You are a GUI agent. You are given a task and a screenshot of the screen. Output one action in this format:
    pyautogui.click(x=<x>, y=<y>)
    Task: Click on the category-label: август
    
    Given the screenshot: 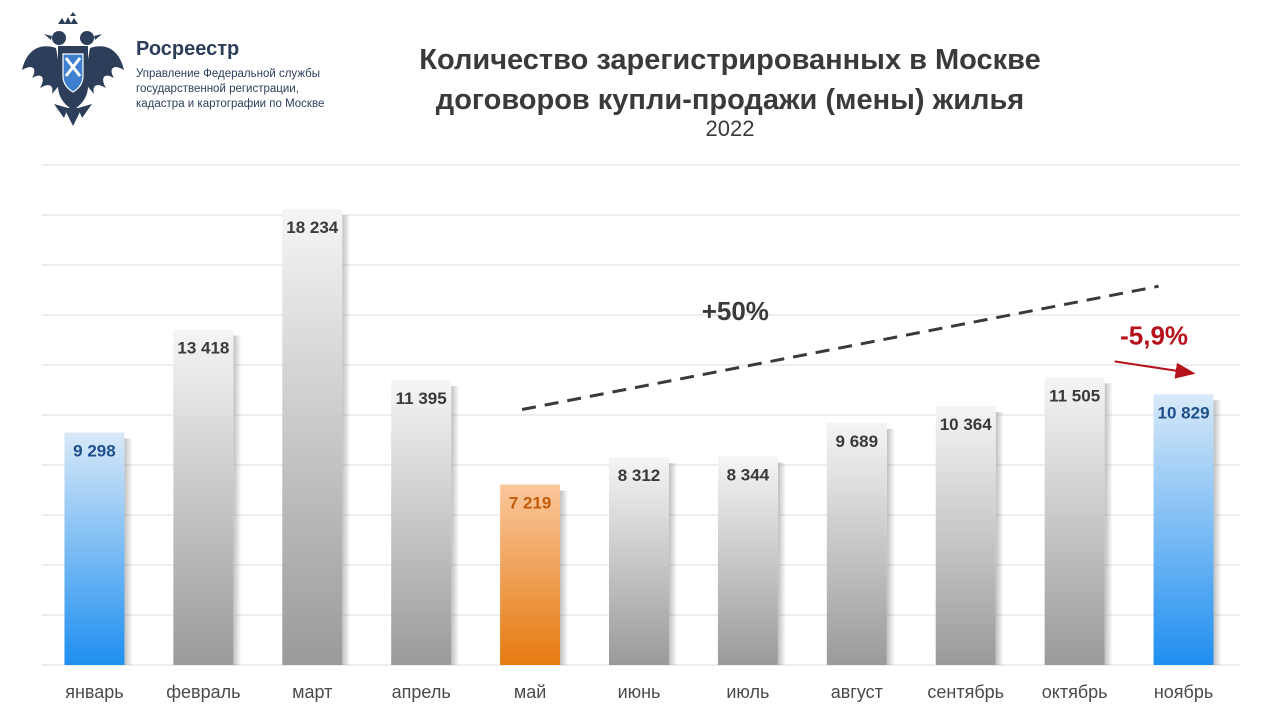 What is the action you would take?
    pyautogui.click(x=857, y=692)
    